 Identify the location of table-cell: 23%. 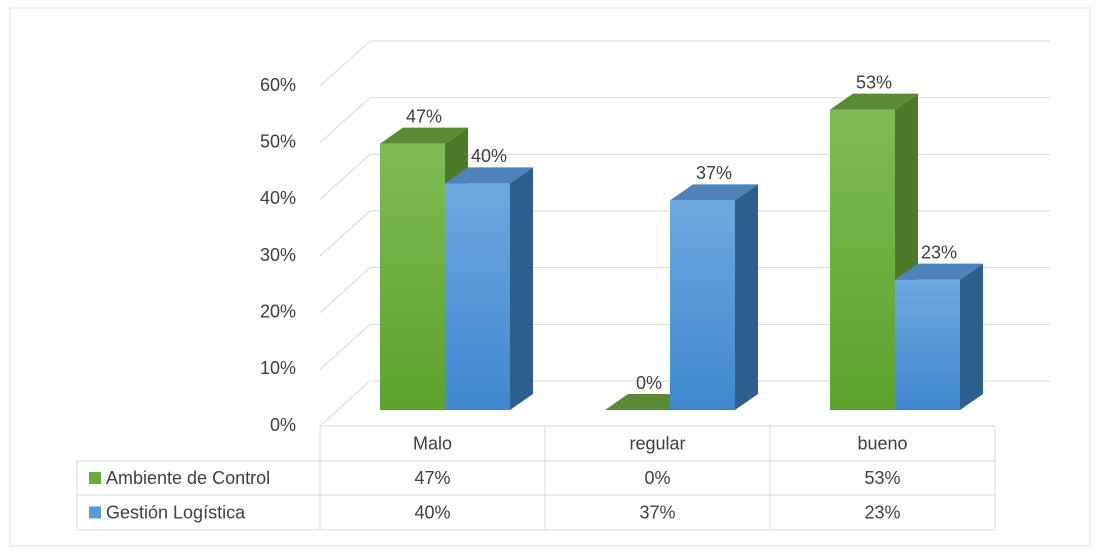
(882, 512).